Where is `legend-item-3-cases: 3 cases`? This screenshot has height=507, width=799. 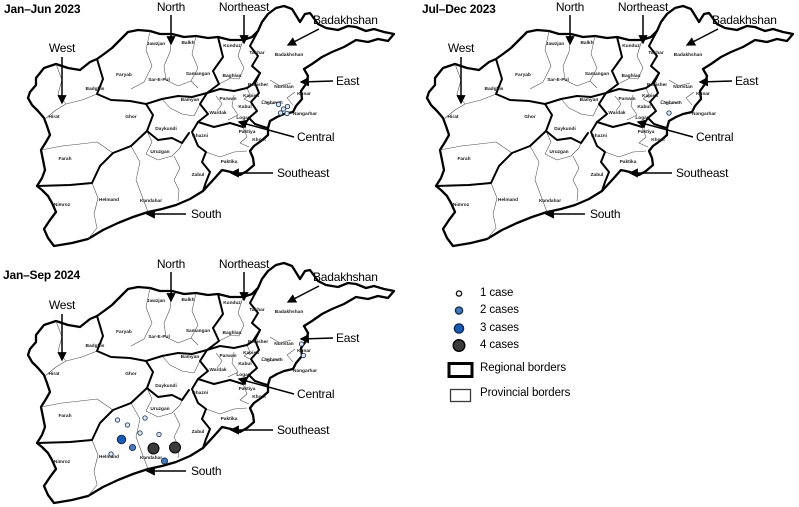 legend-item-3-cases: 3 cases is located at coordinates (508, 328).